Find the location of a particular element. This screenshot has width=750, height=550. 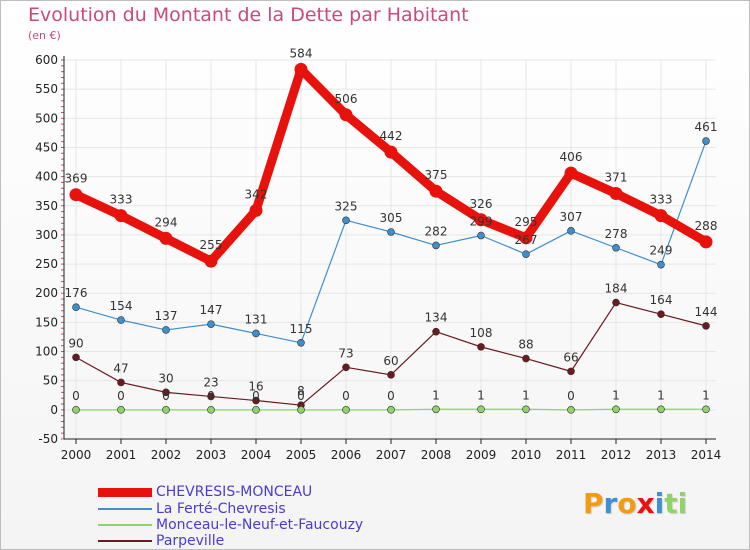

data-label: 66 is located at coordinates (570, 357).